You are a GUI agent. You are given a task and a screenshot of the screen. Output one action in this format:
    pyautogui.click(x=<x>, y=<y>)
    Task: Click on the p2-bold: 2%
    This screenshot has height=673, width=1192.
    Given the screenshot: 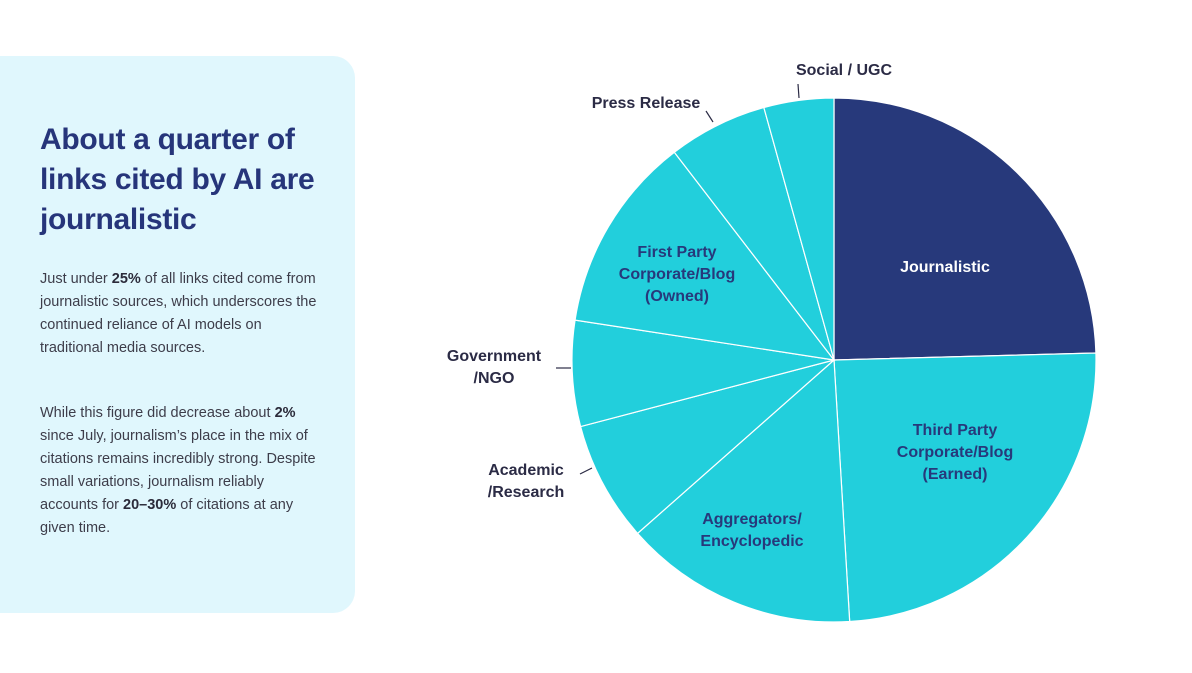 What is the action you would take?
    pyautogui.click(x=285, y=413)
    